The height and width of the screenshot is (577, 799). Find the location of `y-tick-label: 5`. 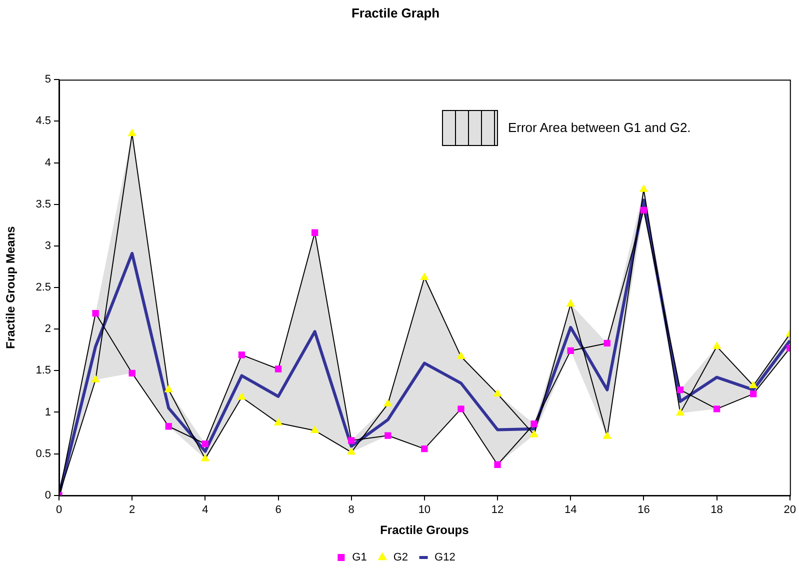

y-tick-label: 5 is located at coordinates (47, 80).